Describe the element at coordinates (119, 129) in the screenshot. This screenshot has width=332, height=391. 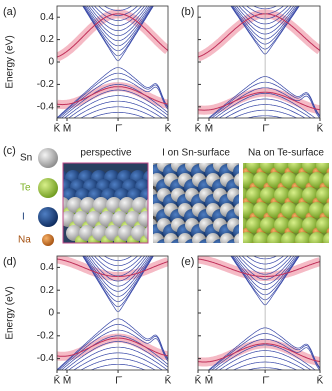
I see `k-label: Γ̄` at that location.